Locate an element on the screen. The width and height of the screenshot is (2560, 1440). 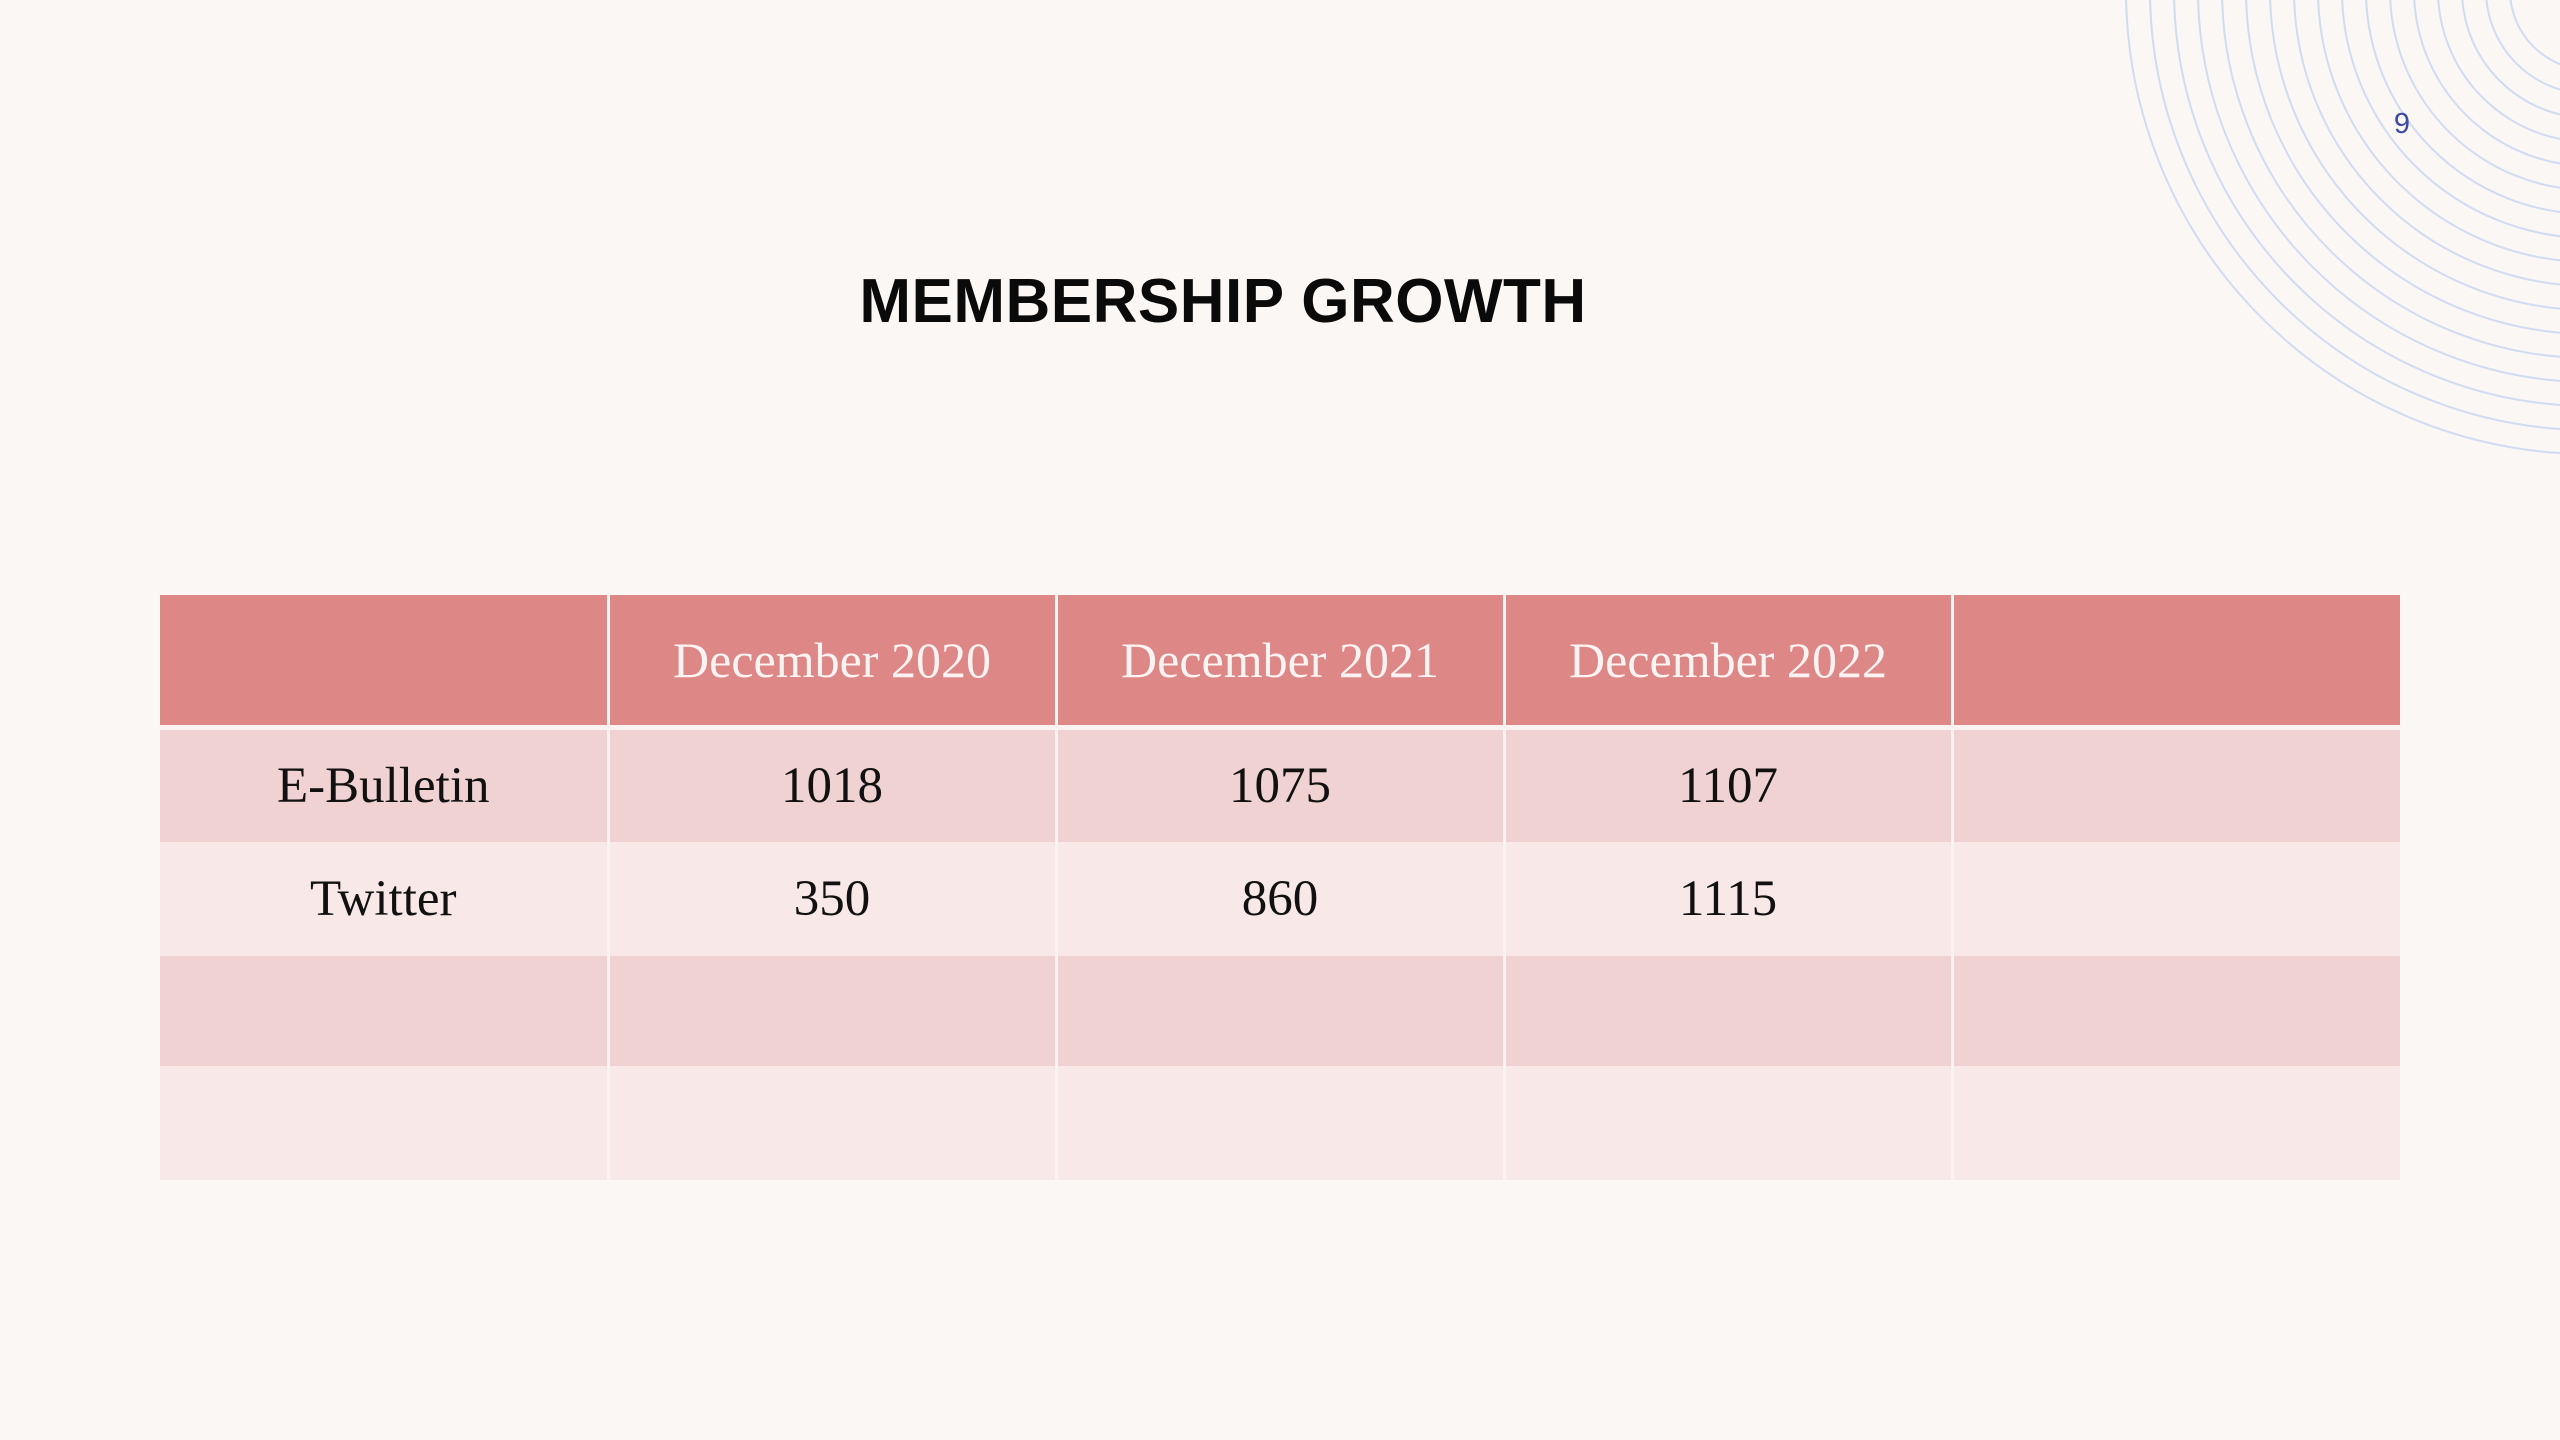
table-header-cell: December 2021 is located at coordinates (1280, 662).